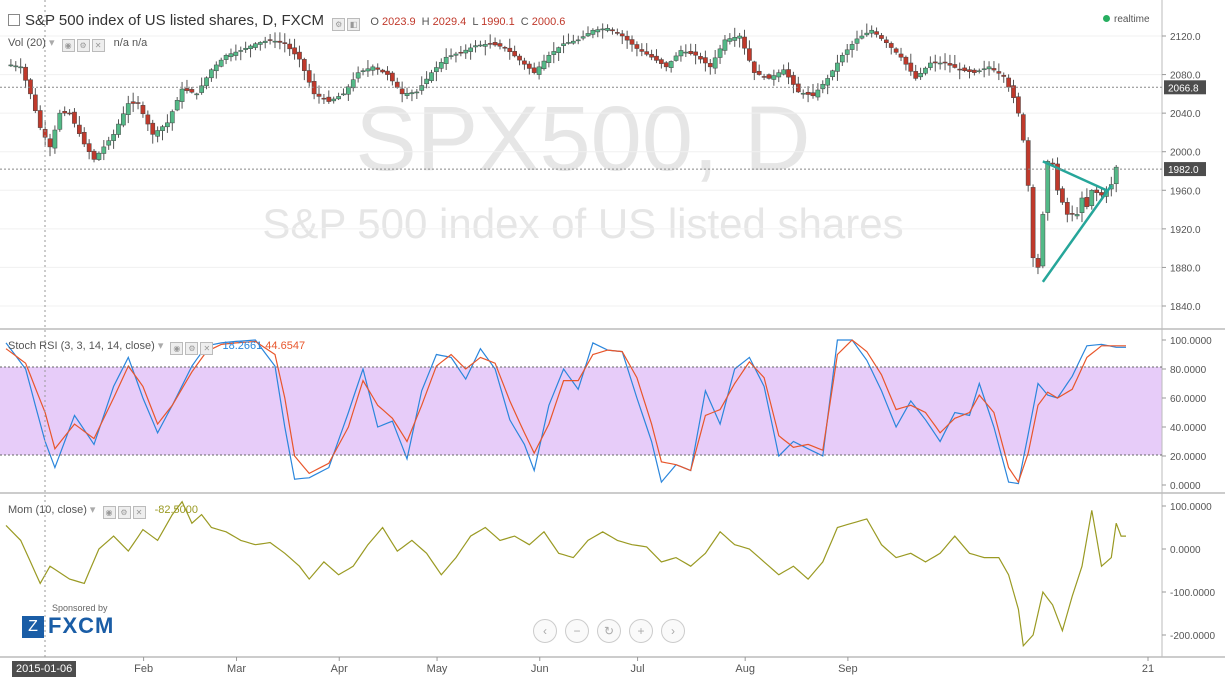  Describe the element at coordinates (1183, 88) in the screenshot. I see `price-label: 2066.8` at that location.